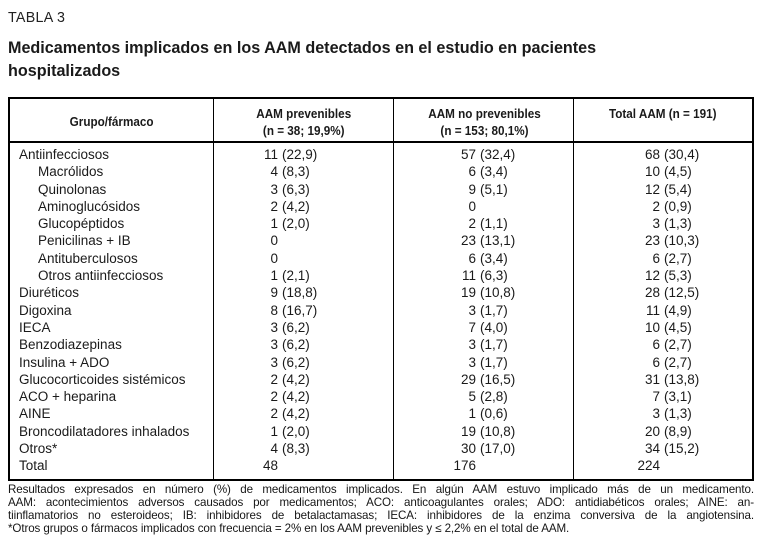 This screenshot has width=762, height=559. Describe the element at coordinates (71, 172) in the screenshot. I see `drug-group-label: Macrólidos` at that location.